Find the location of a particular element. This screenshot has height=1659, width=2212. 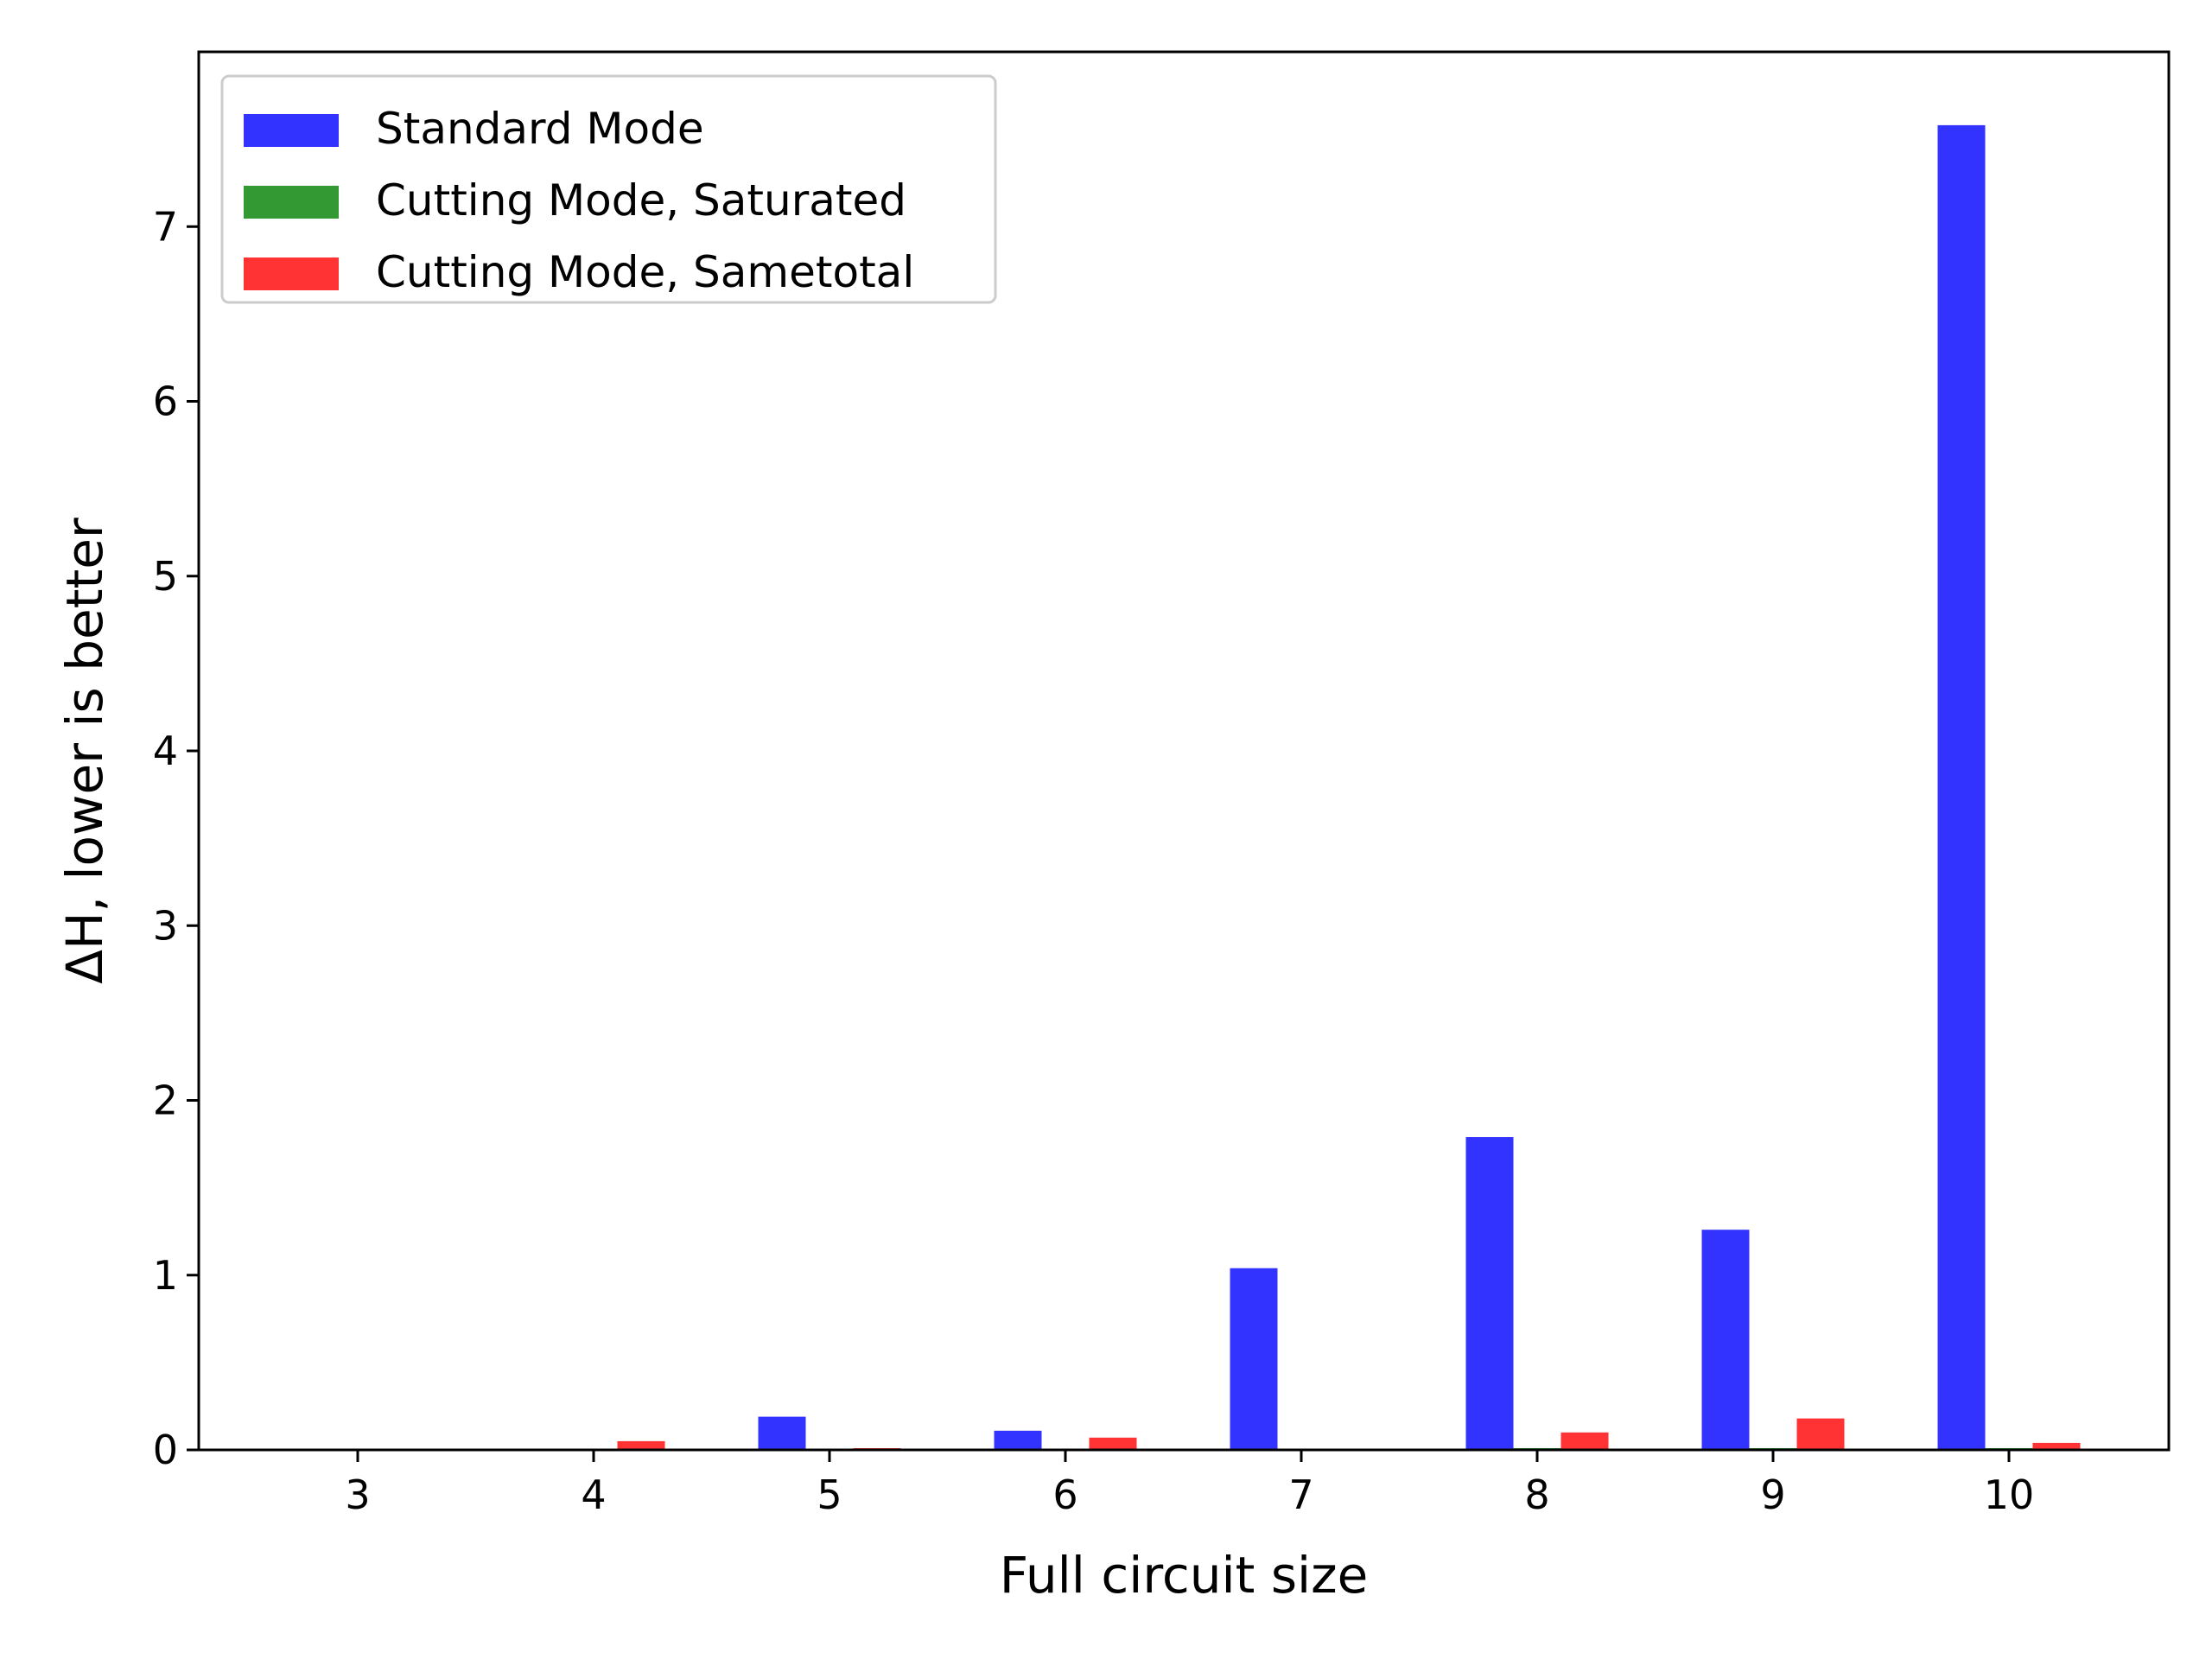

y-tick-label: 3 is located at coordinates (165, 925).